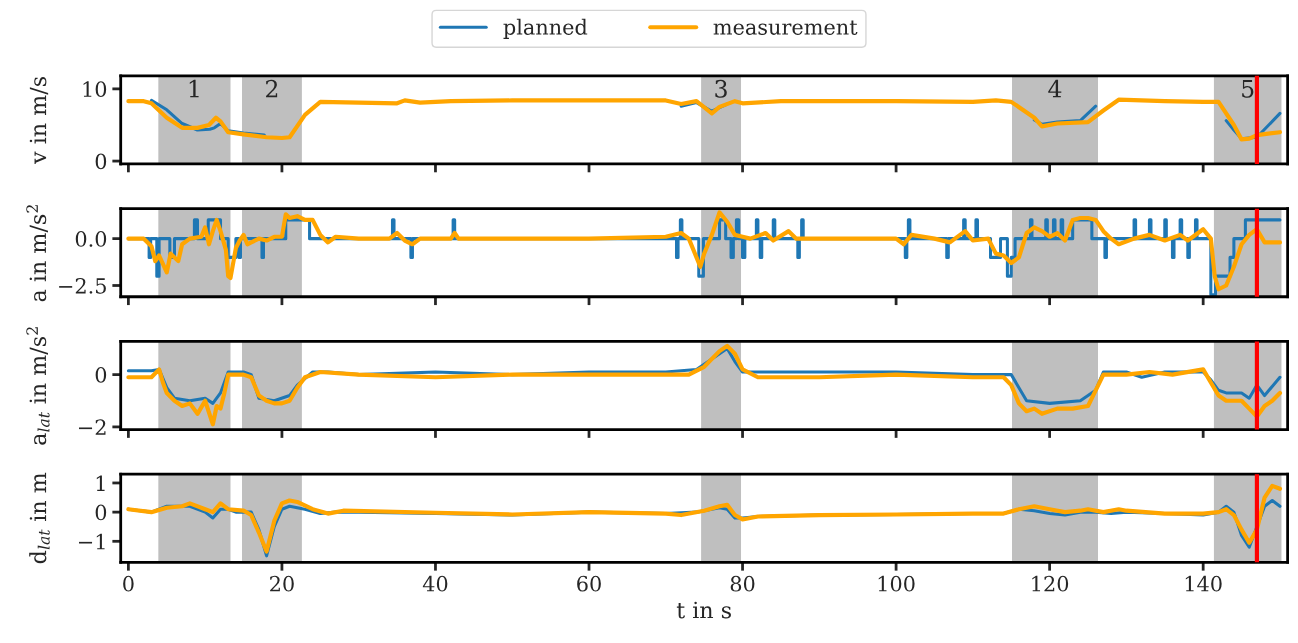  Describe the element at coordinates (128, 583) in the screenshot. I see `x-tick-label: 0` at that location.